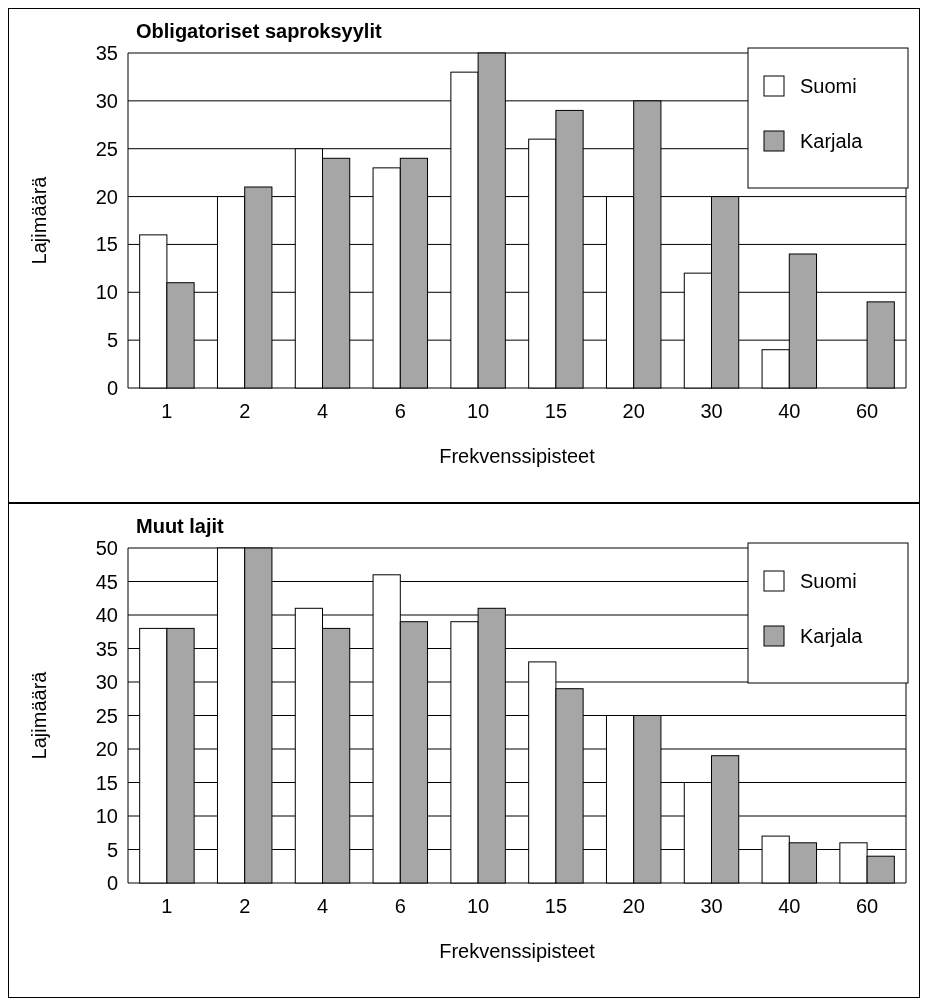 Image resolution: width=928 pixels, height=1007 pixels. I want to click on chart-title: Obligatoriset saproksyylit, so click(259, 31).